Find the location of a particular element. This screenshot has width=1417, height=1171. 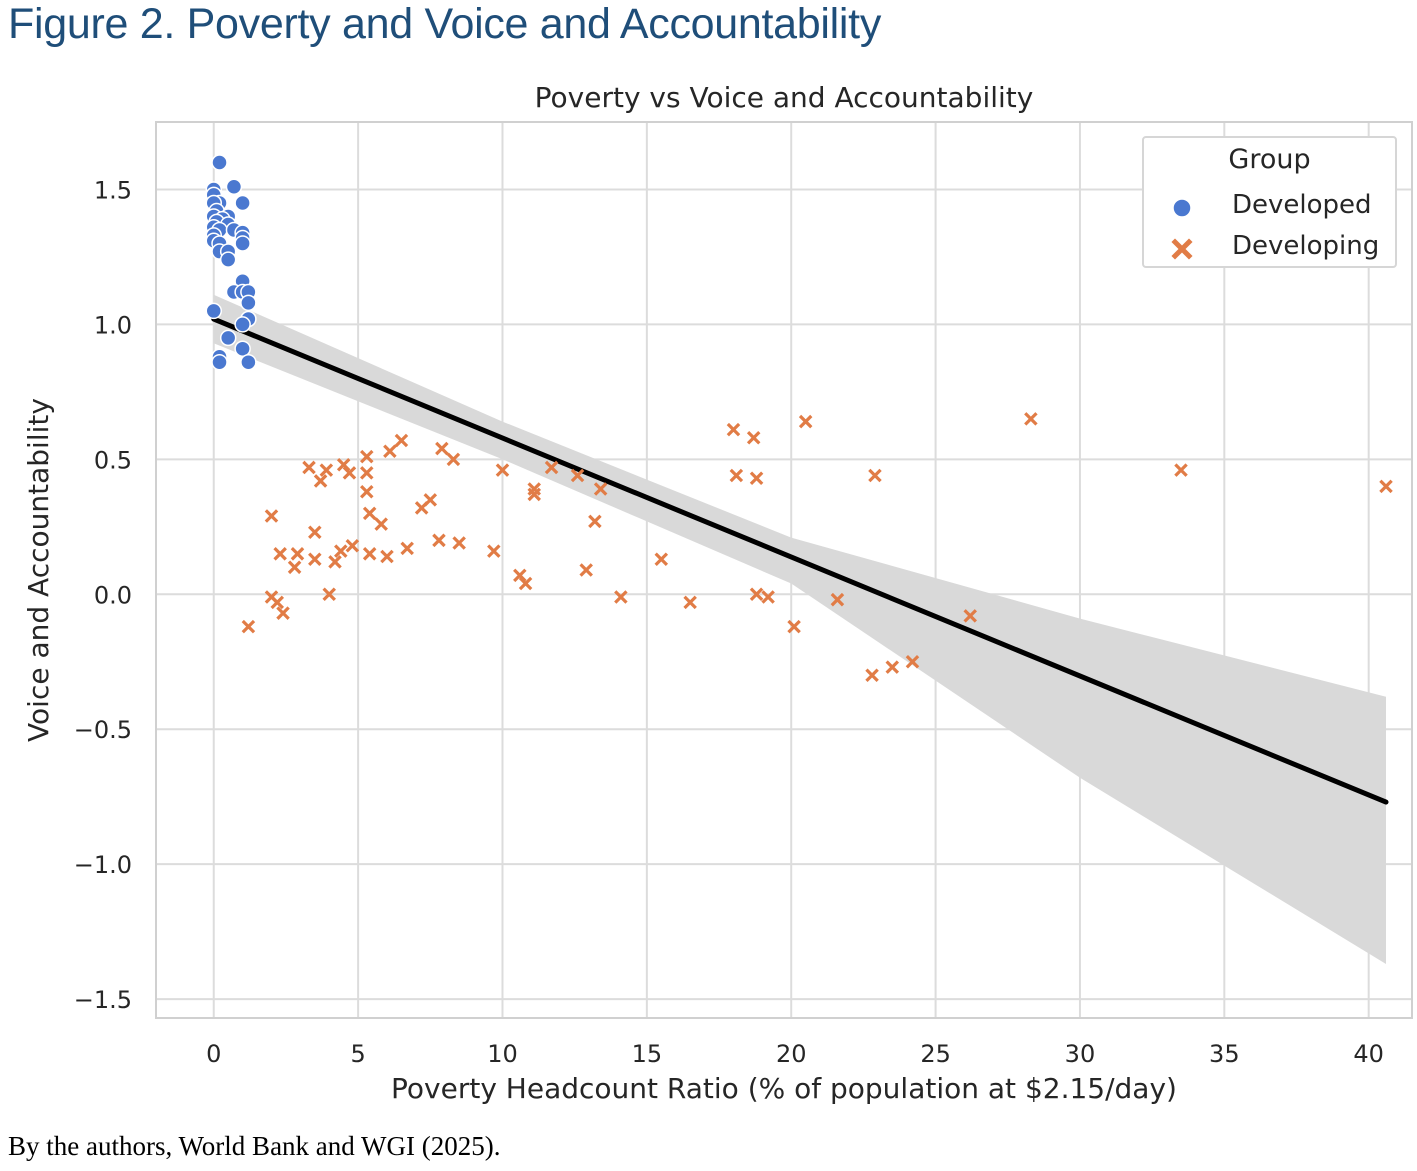

circle-marker-icon is located at coordinates (1182, 208).